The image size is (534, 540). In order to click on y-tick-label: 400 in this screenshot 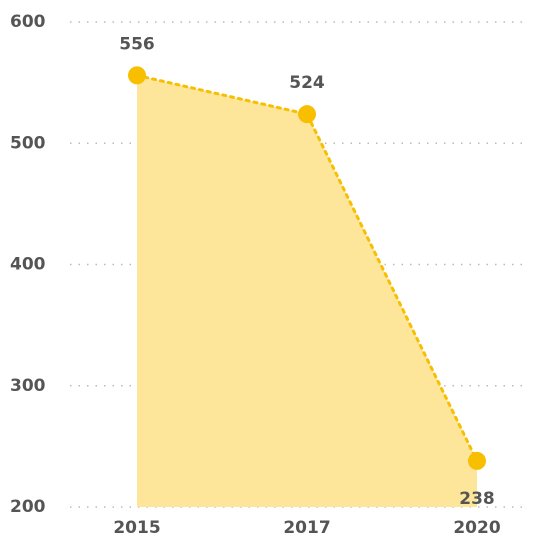, I will do `click(28, 265)`.